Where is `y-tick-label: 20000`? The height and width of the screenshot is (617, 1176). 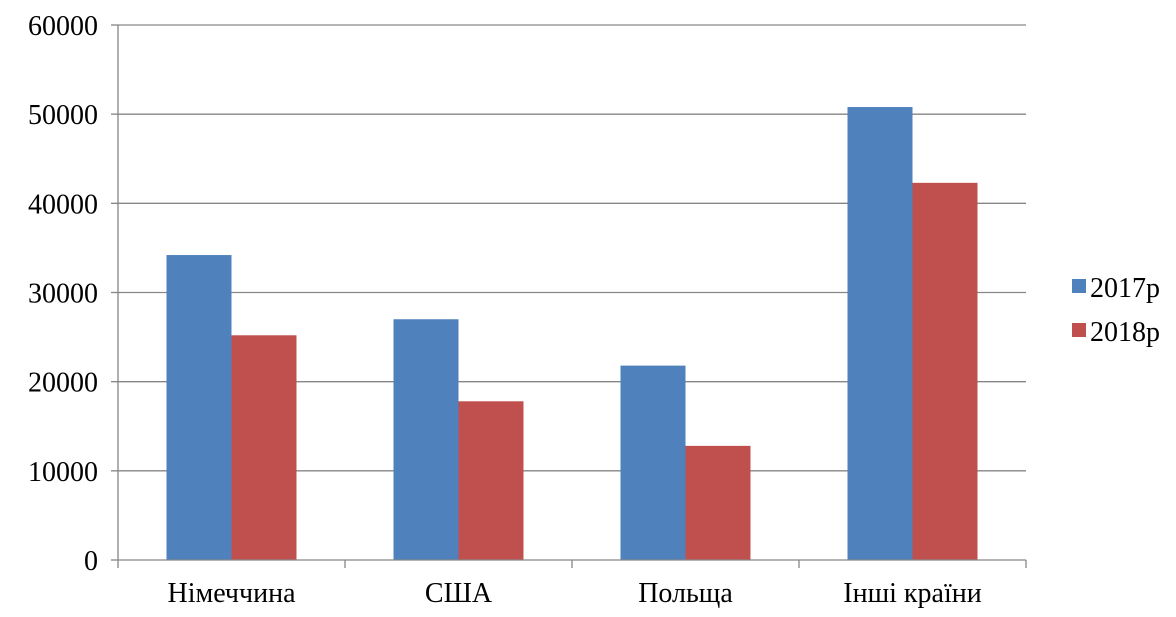 y-tick-label: 20000 is located at coordinates (63, 383).